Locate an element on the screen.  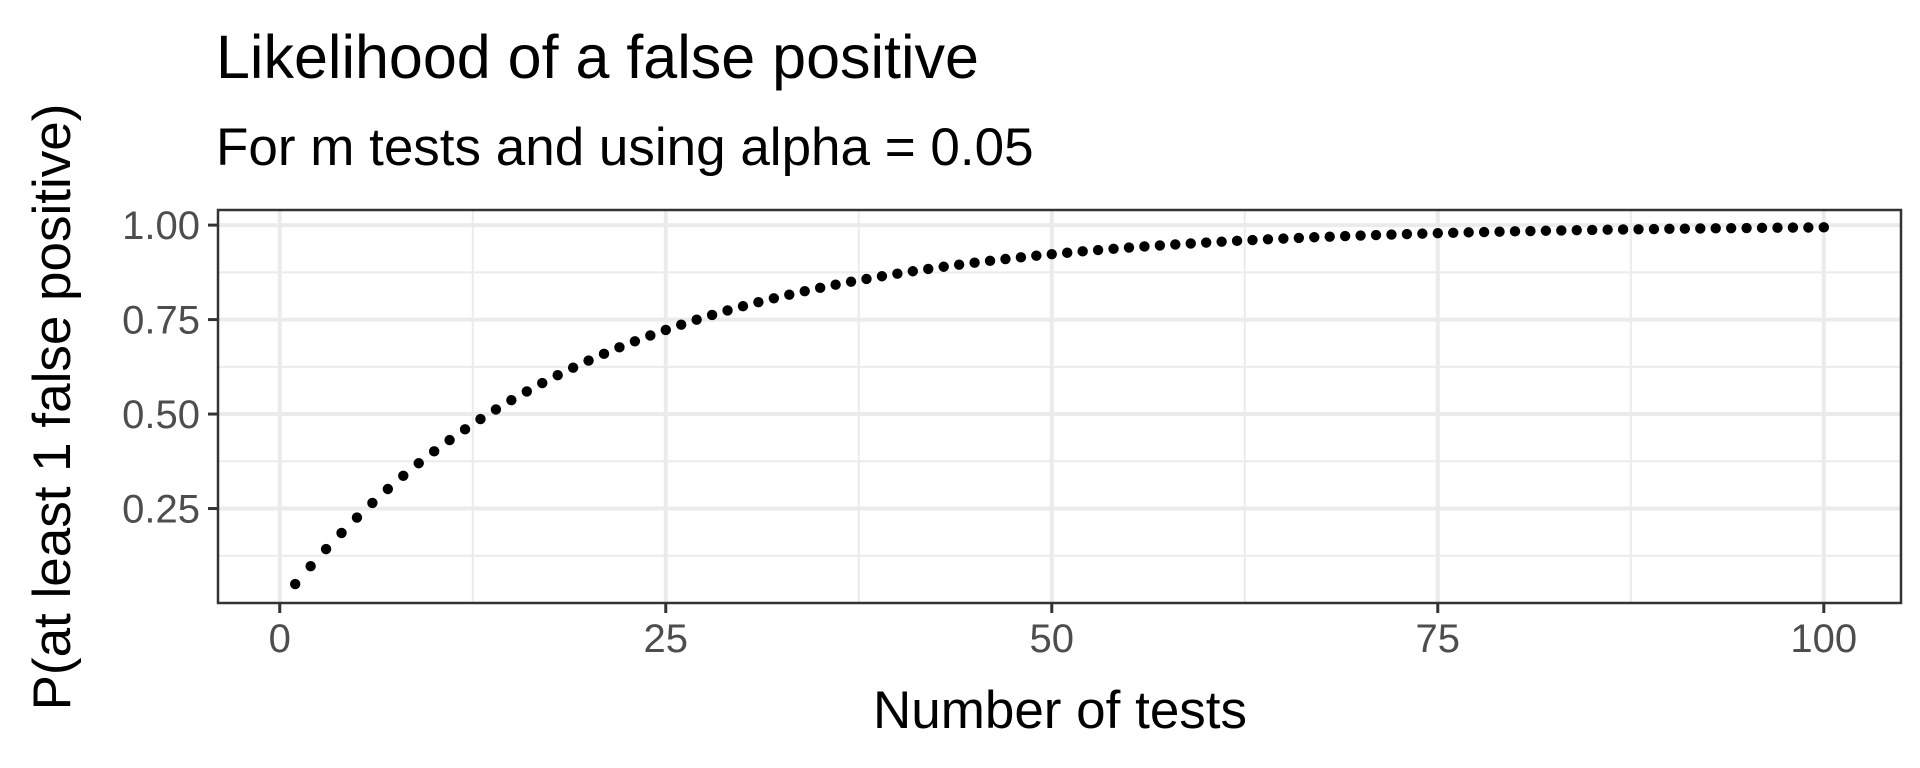
y-tick-label: 0.75 is located at coordinates (161, 321).